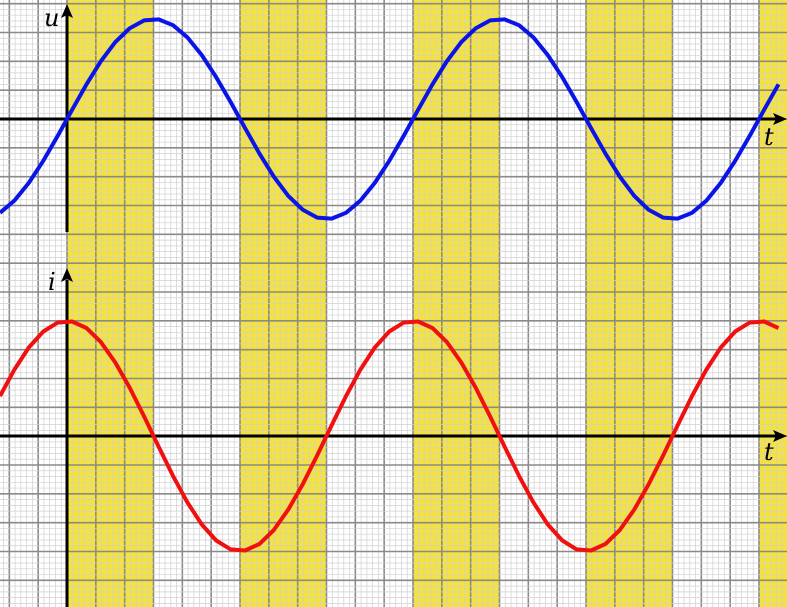 This screenshot has width=787, height=607. Describe the element at coordinates (51, 18) in the screenshot. I see `top-y-label: u` at that location.